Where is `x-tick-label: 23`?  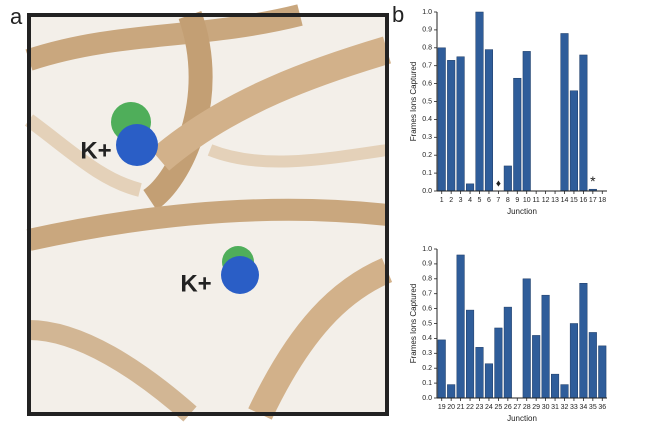 x-tick-label: 23 is located at coordinates (480, 407).